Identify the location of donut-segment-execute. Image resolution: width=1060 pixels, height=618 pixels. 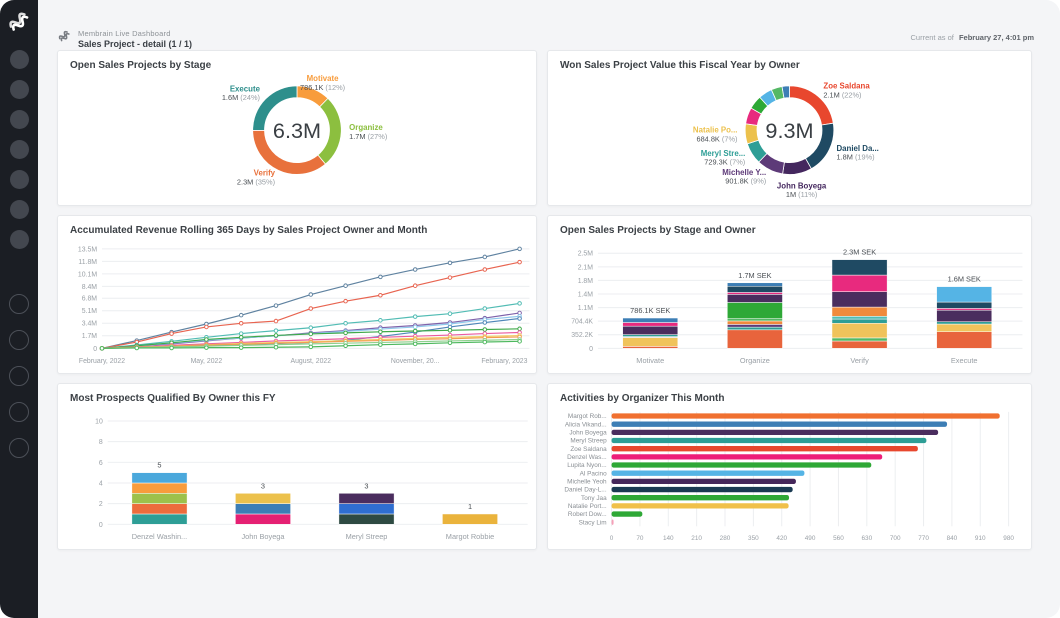
(275, 108).